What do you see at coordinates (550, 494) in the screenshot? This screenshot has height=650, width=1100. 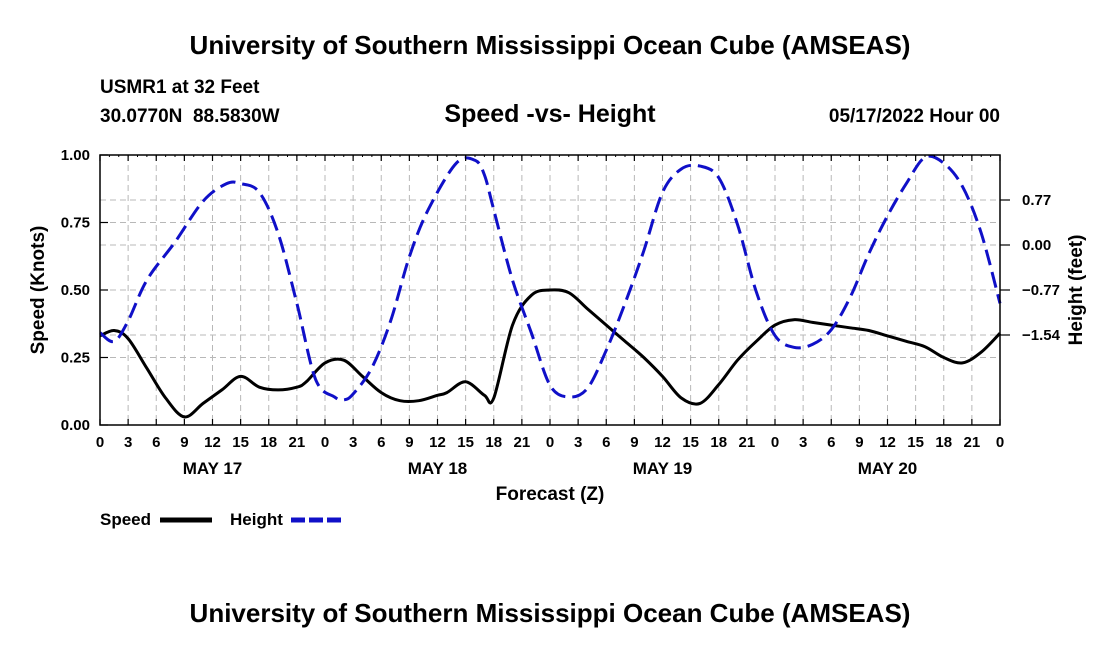 I see `x-axis-label: Forecast (Z)` at bounding box center [550, 494].